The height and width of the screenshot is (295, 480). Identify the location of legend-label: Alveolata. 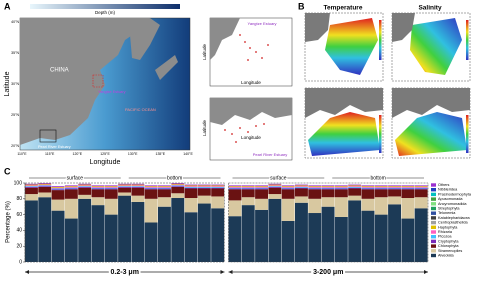
(446, 256).